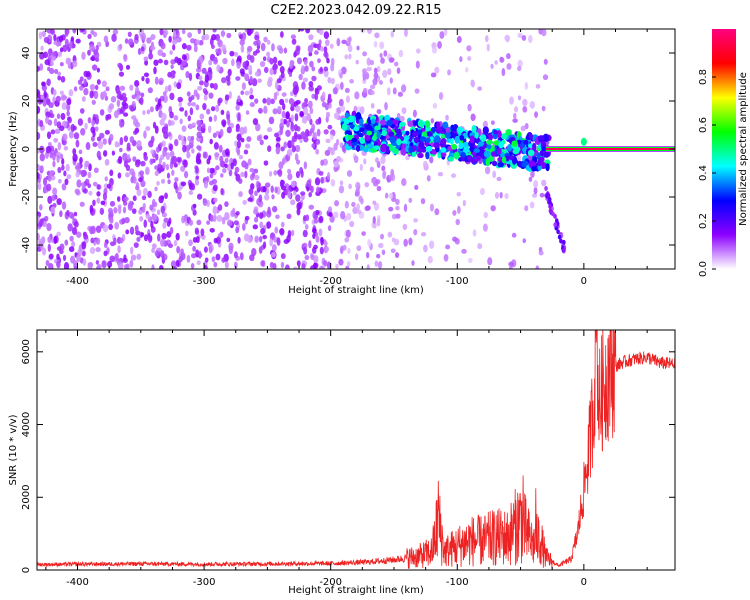 This screenshot has height=600, width=750. I want to click on colorbar-tick-label: 0.8, so click(703, 77).